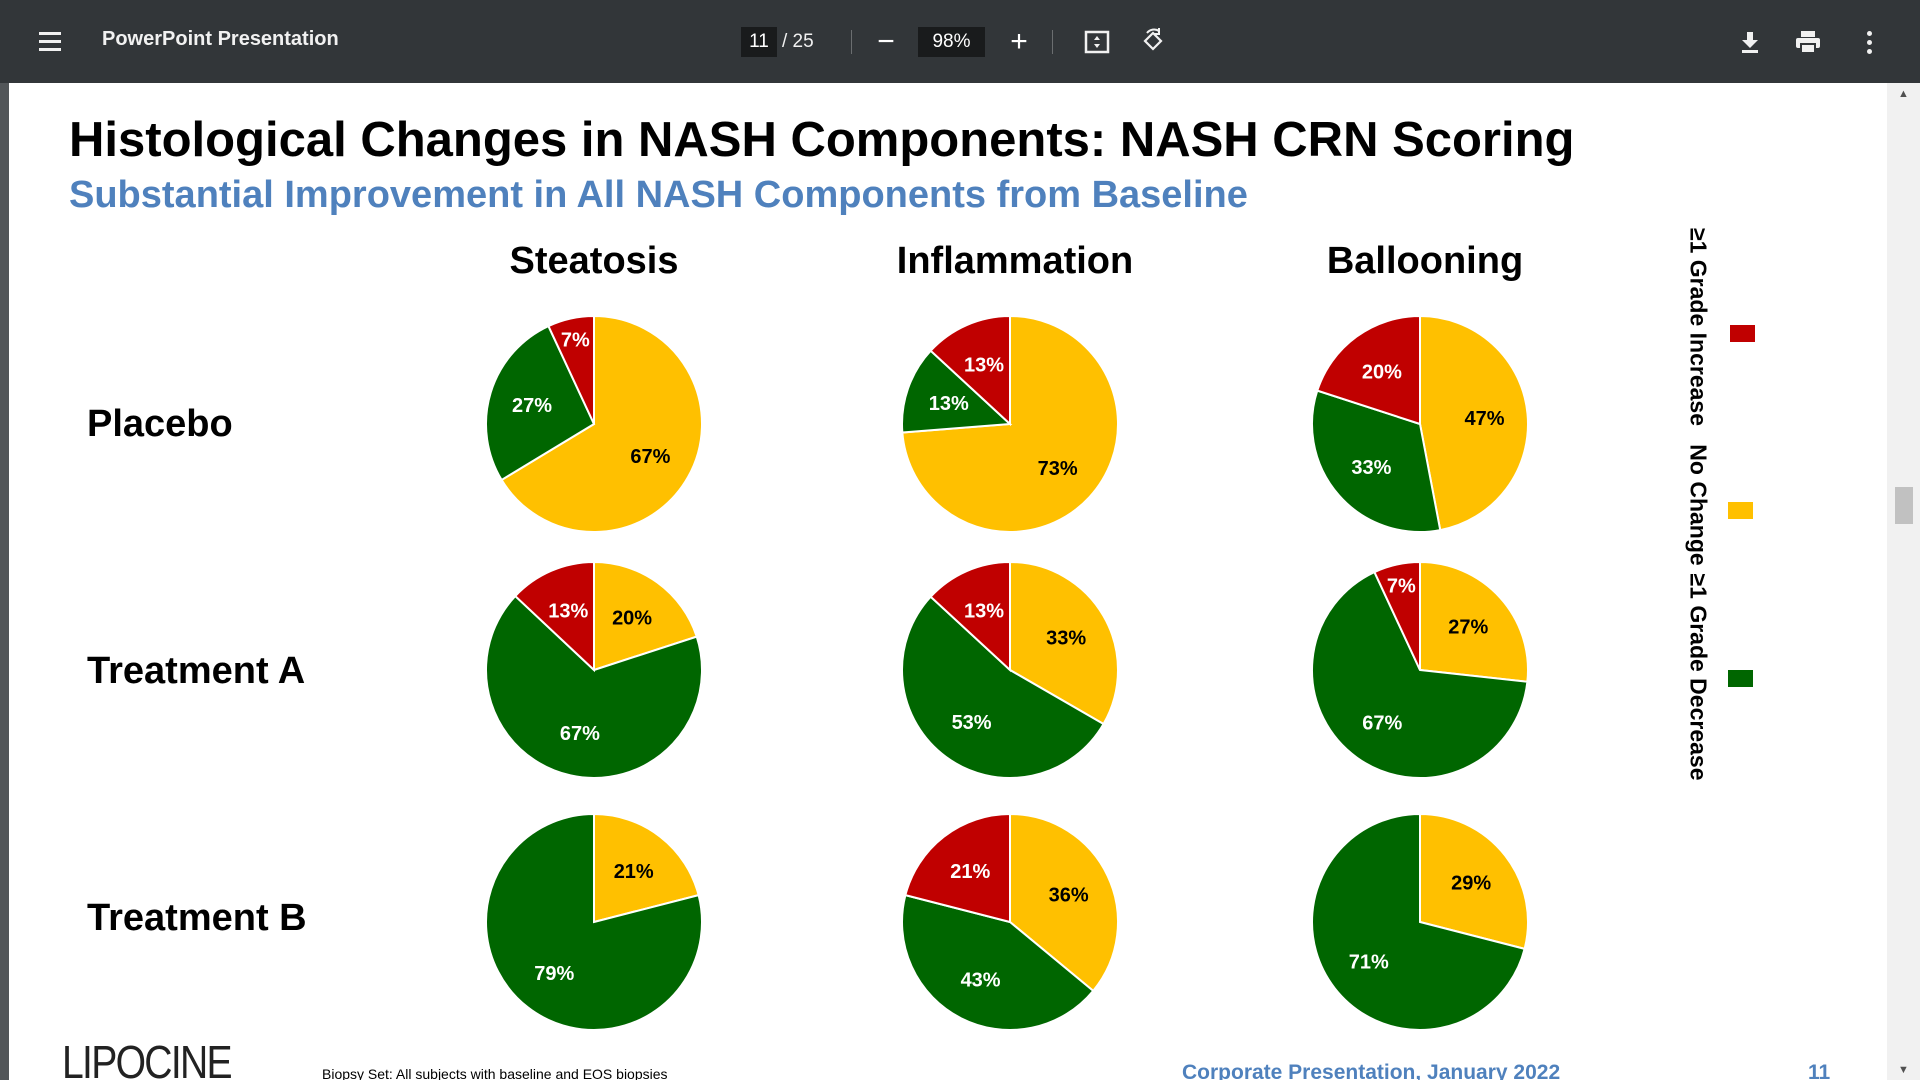 The image size is (1920, 1080). I want to click on legend-swatch-increase, so click(1742, 333).